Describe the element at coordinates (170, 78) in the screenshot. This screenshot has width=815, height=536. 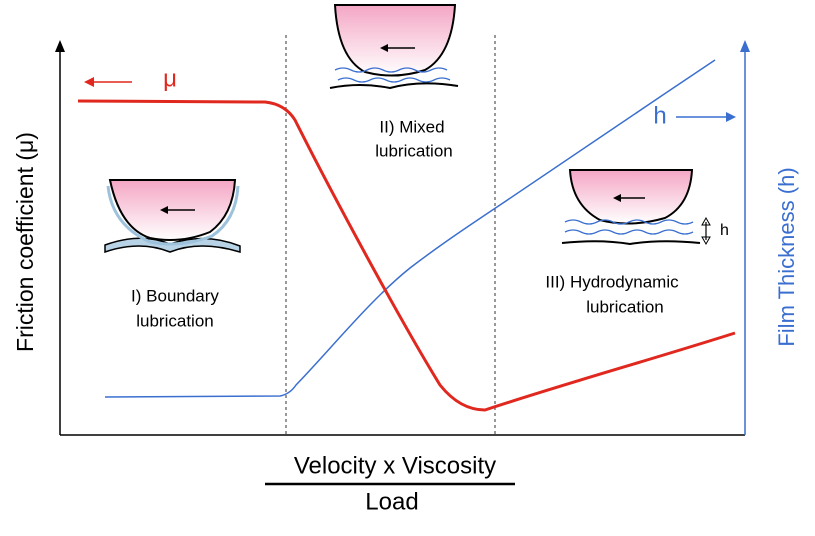
I see `friction-label: μ` at that location.